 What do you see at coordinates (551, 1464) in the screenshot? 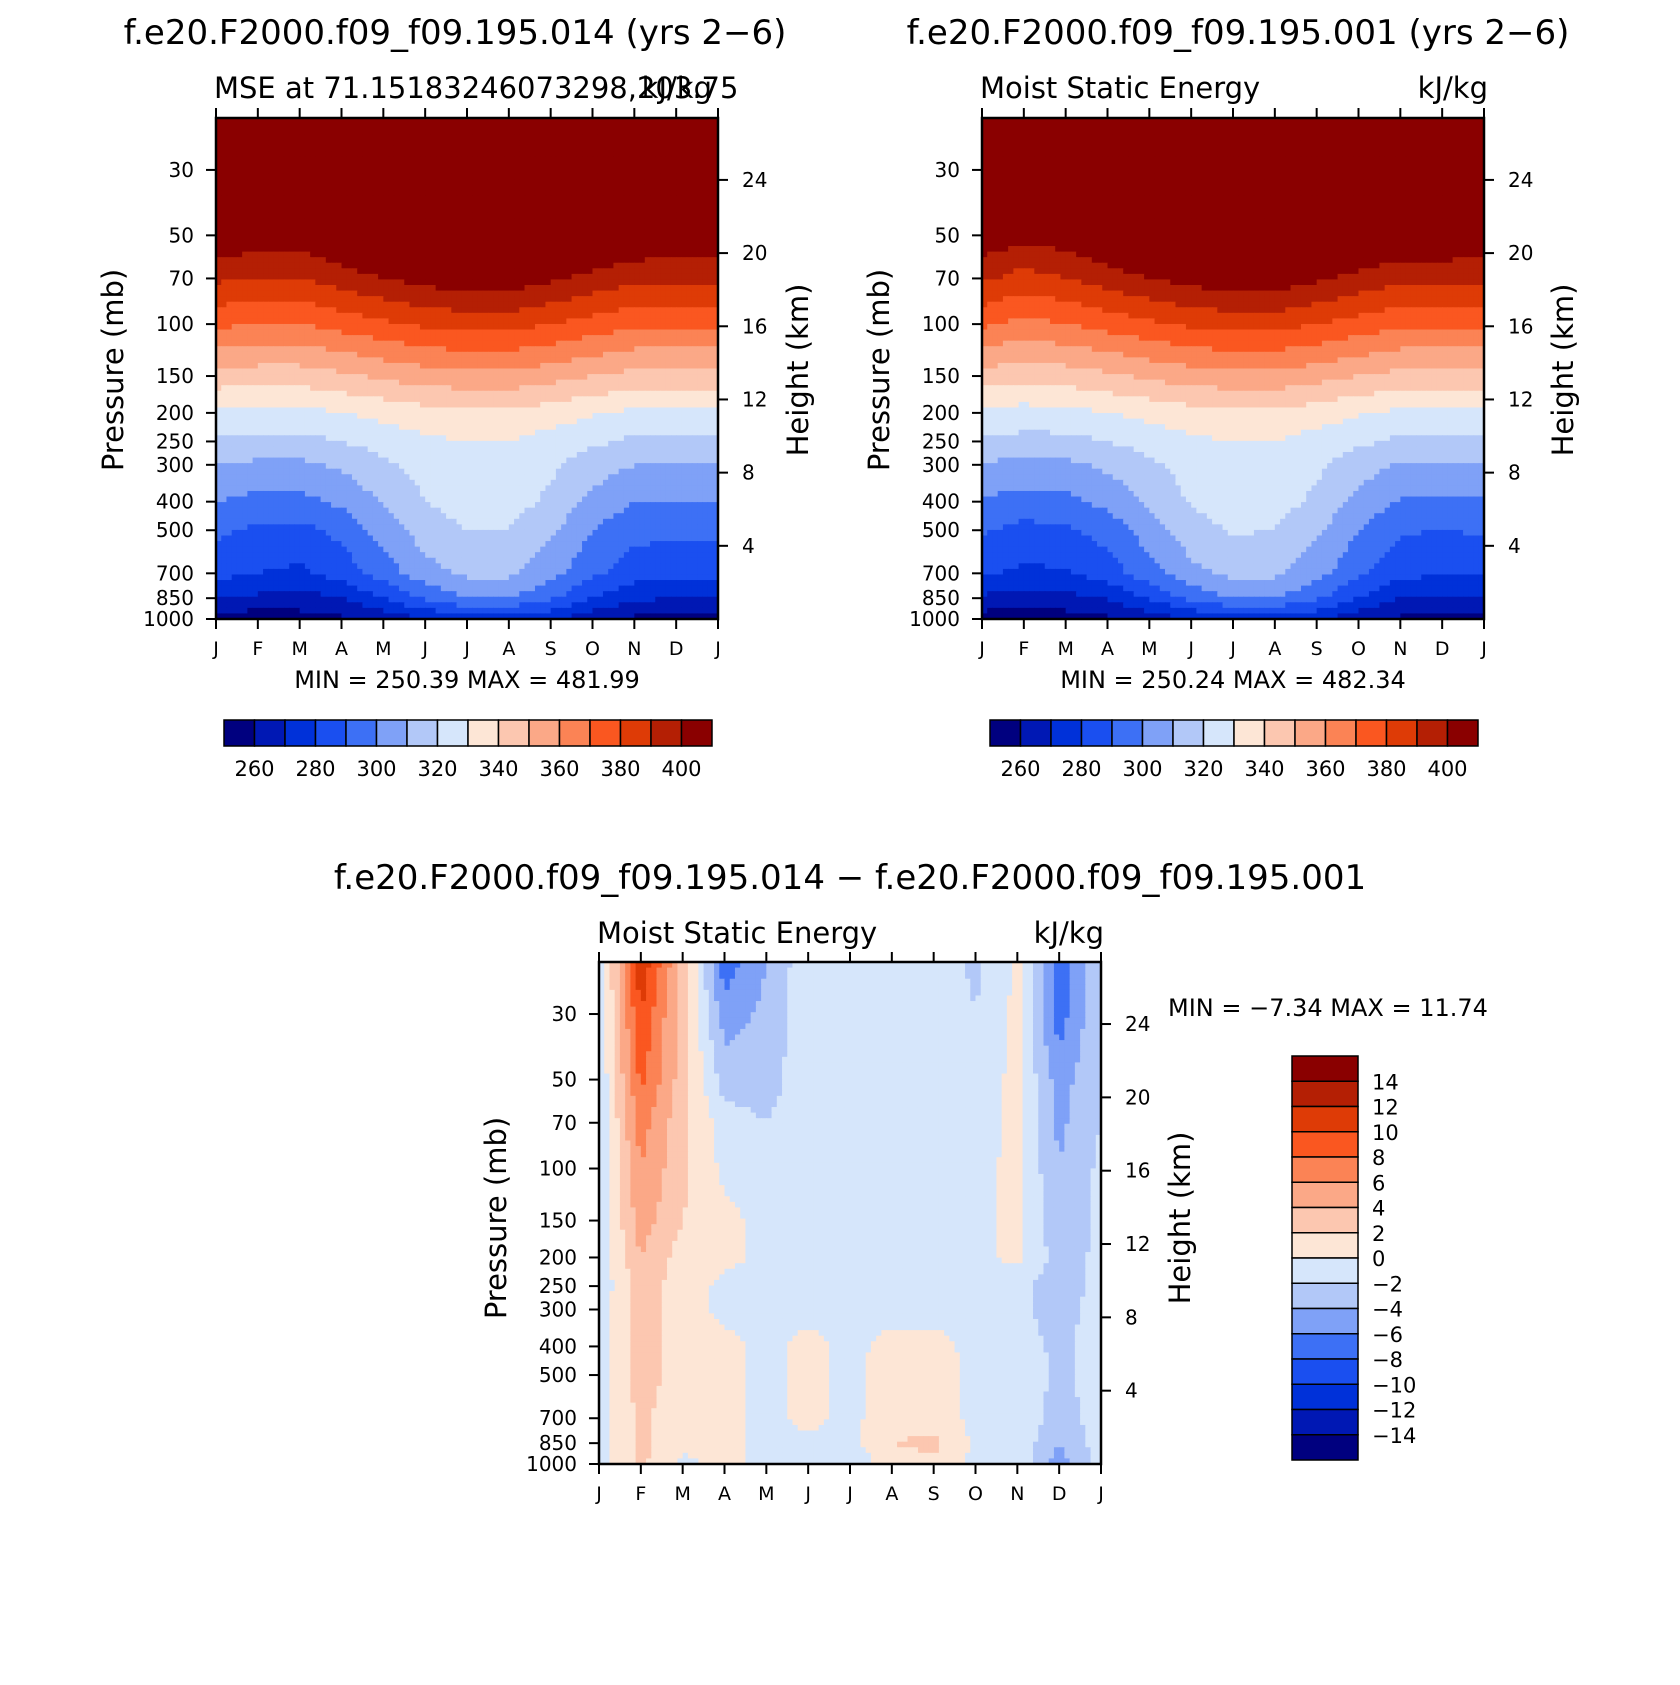
I see `y-tick-label: 1000` at bounding box center [551, 1464].